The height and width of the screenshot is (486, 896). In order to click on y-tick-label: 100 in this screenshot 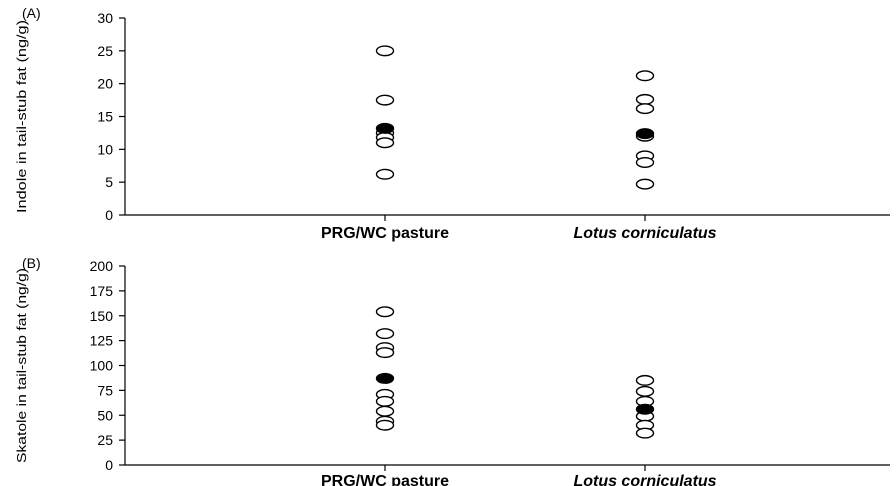, I will do `click(102, 366)`.